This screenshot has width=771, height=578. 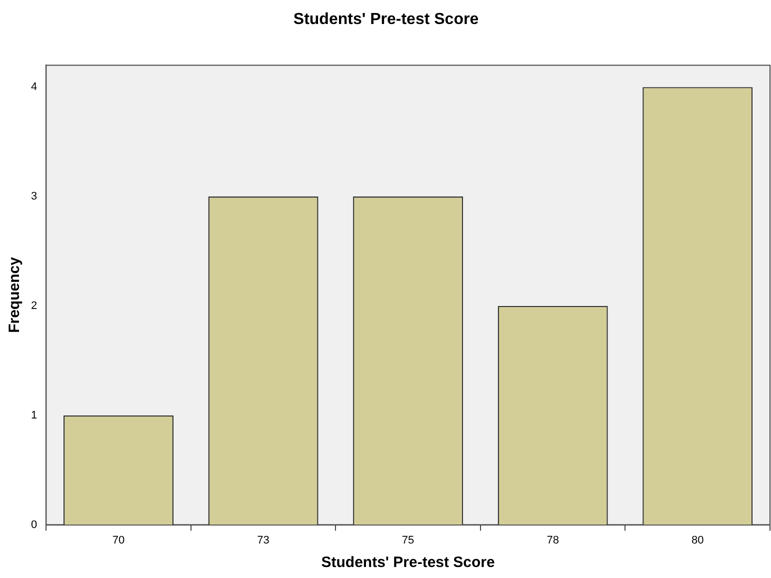 What do you see at coordinates (408, 540) in the screenshot?
I see `x-tick-label: 75` at bounding box center [408, 540].